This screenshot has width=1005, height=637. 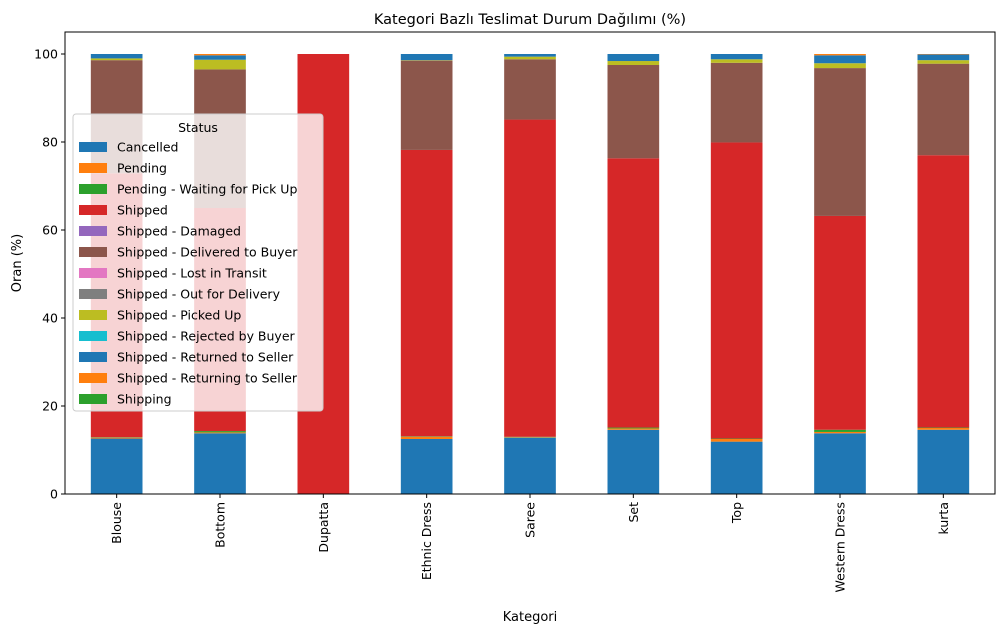 What do you see at coordinates (220, 525) in the screenshot?
I see `x-tick-label: Bottom` at bounding box center [220, 525].